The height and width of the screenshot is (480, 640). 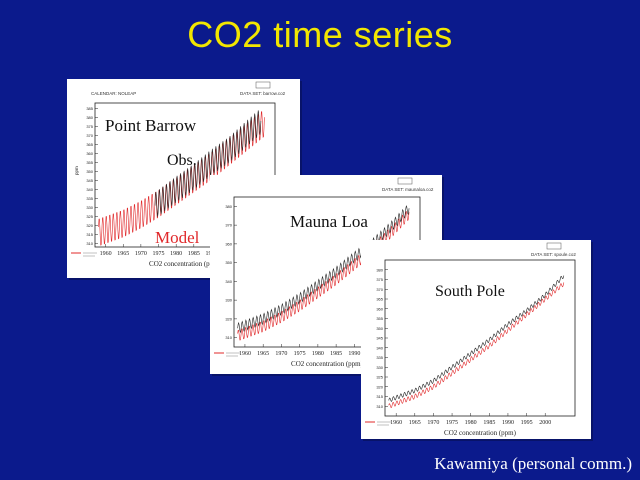 What do you see at coordinates (113, 93) in the screenshot?
I see `chart-header-left: CALENDAR: NOLEAP` at bounding box center [113, 93].